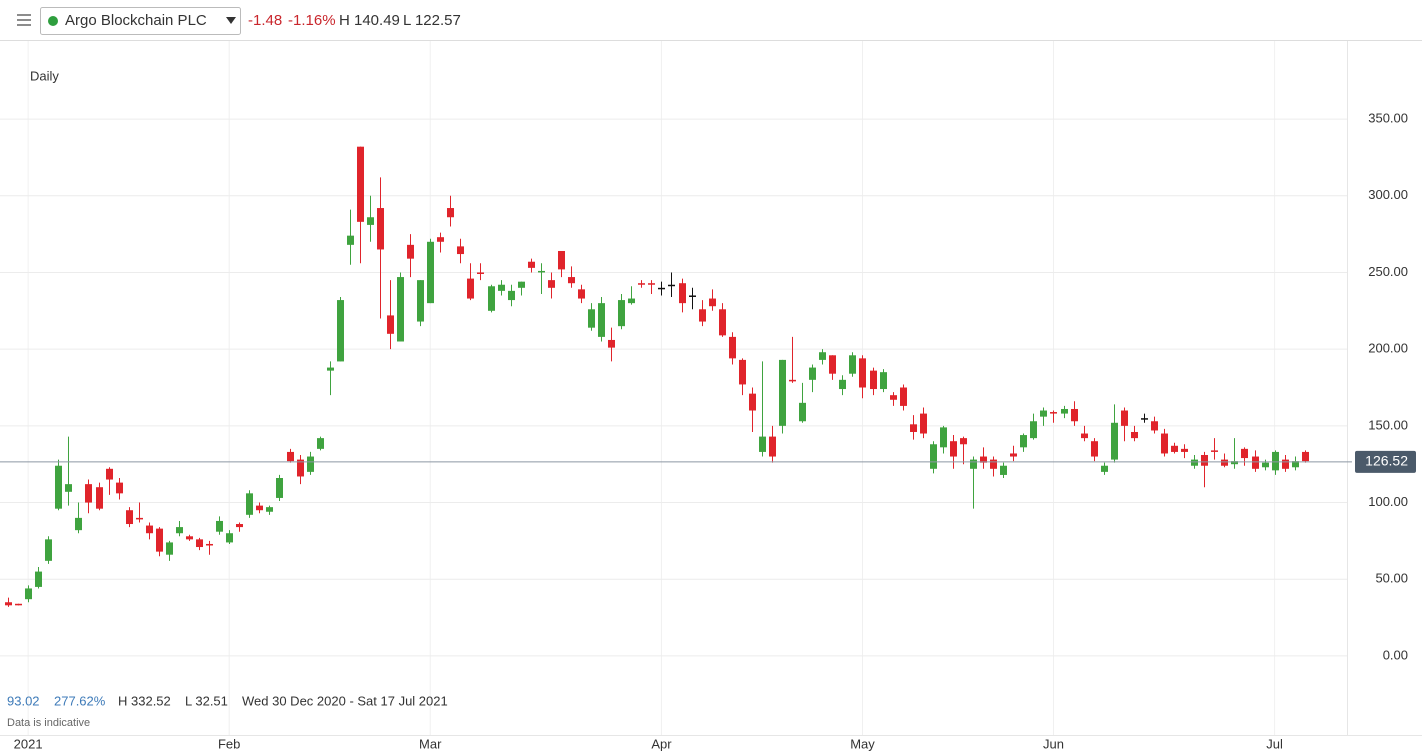 Image resolution: width=1422 pixels, height=755 pixels. What do you see at coordinates (1388, 118) in the screenshot?
I see `y-tick-label: 350.00` at bounding box center [1388, 118].